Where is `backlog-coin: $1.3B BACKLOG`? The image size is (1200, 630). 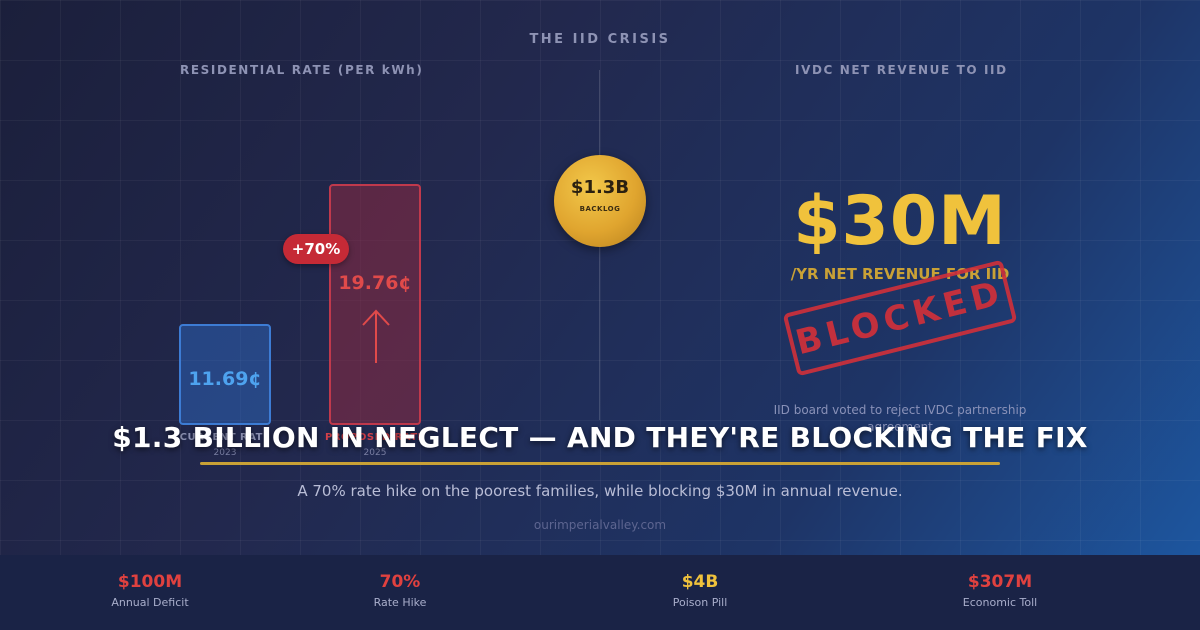 backlog-coin: $1.3B BACKLOG is located at coordinates (600, 201).